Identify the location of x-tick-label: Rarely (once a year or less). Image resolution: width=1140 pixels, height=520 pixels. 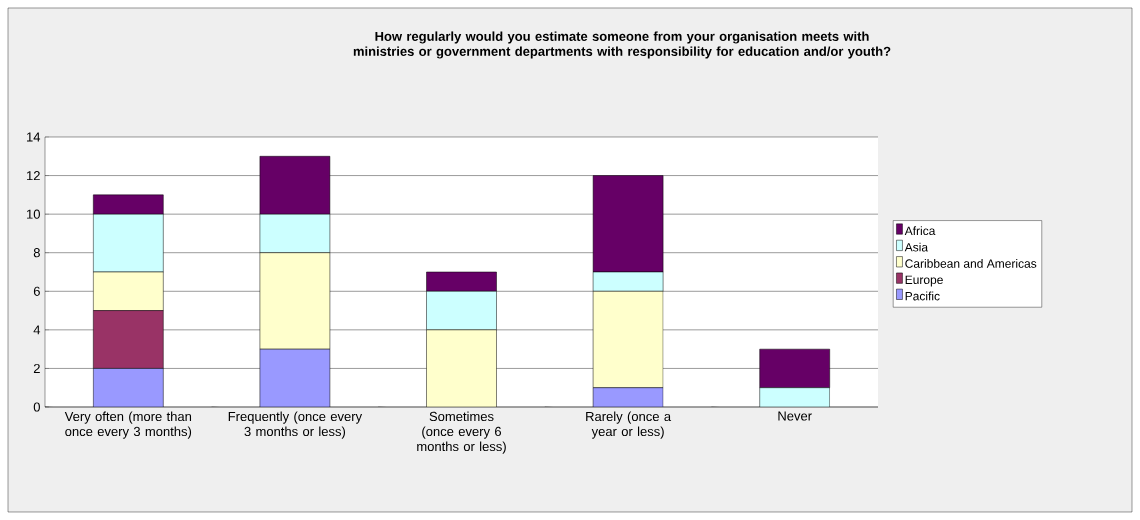
(629, 425).